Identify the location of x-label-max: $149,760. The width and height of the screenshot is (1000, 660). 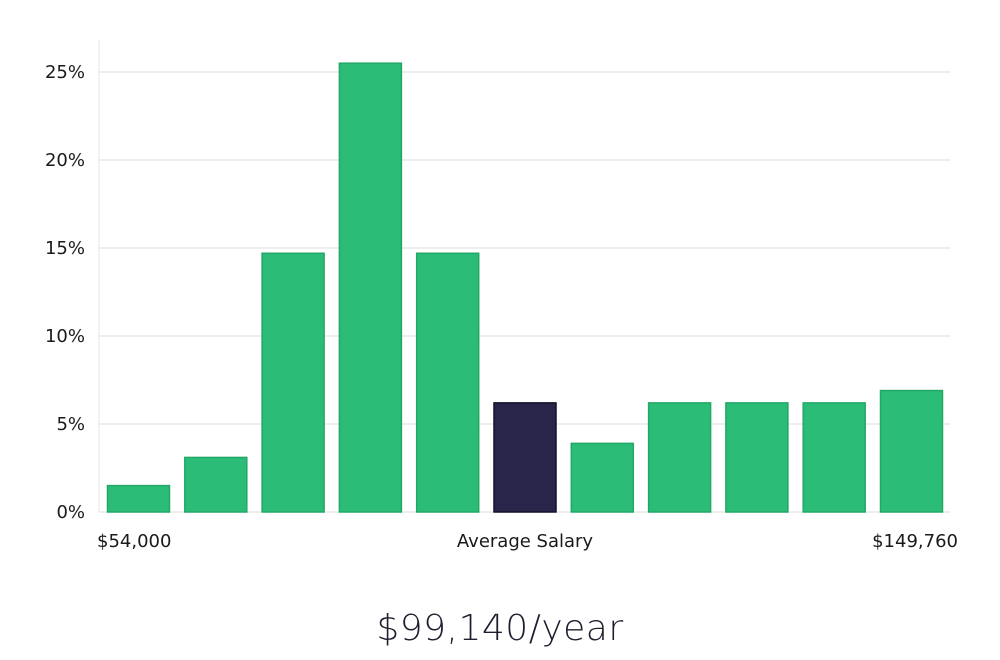
(915, 541).